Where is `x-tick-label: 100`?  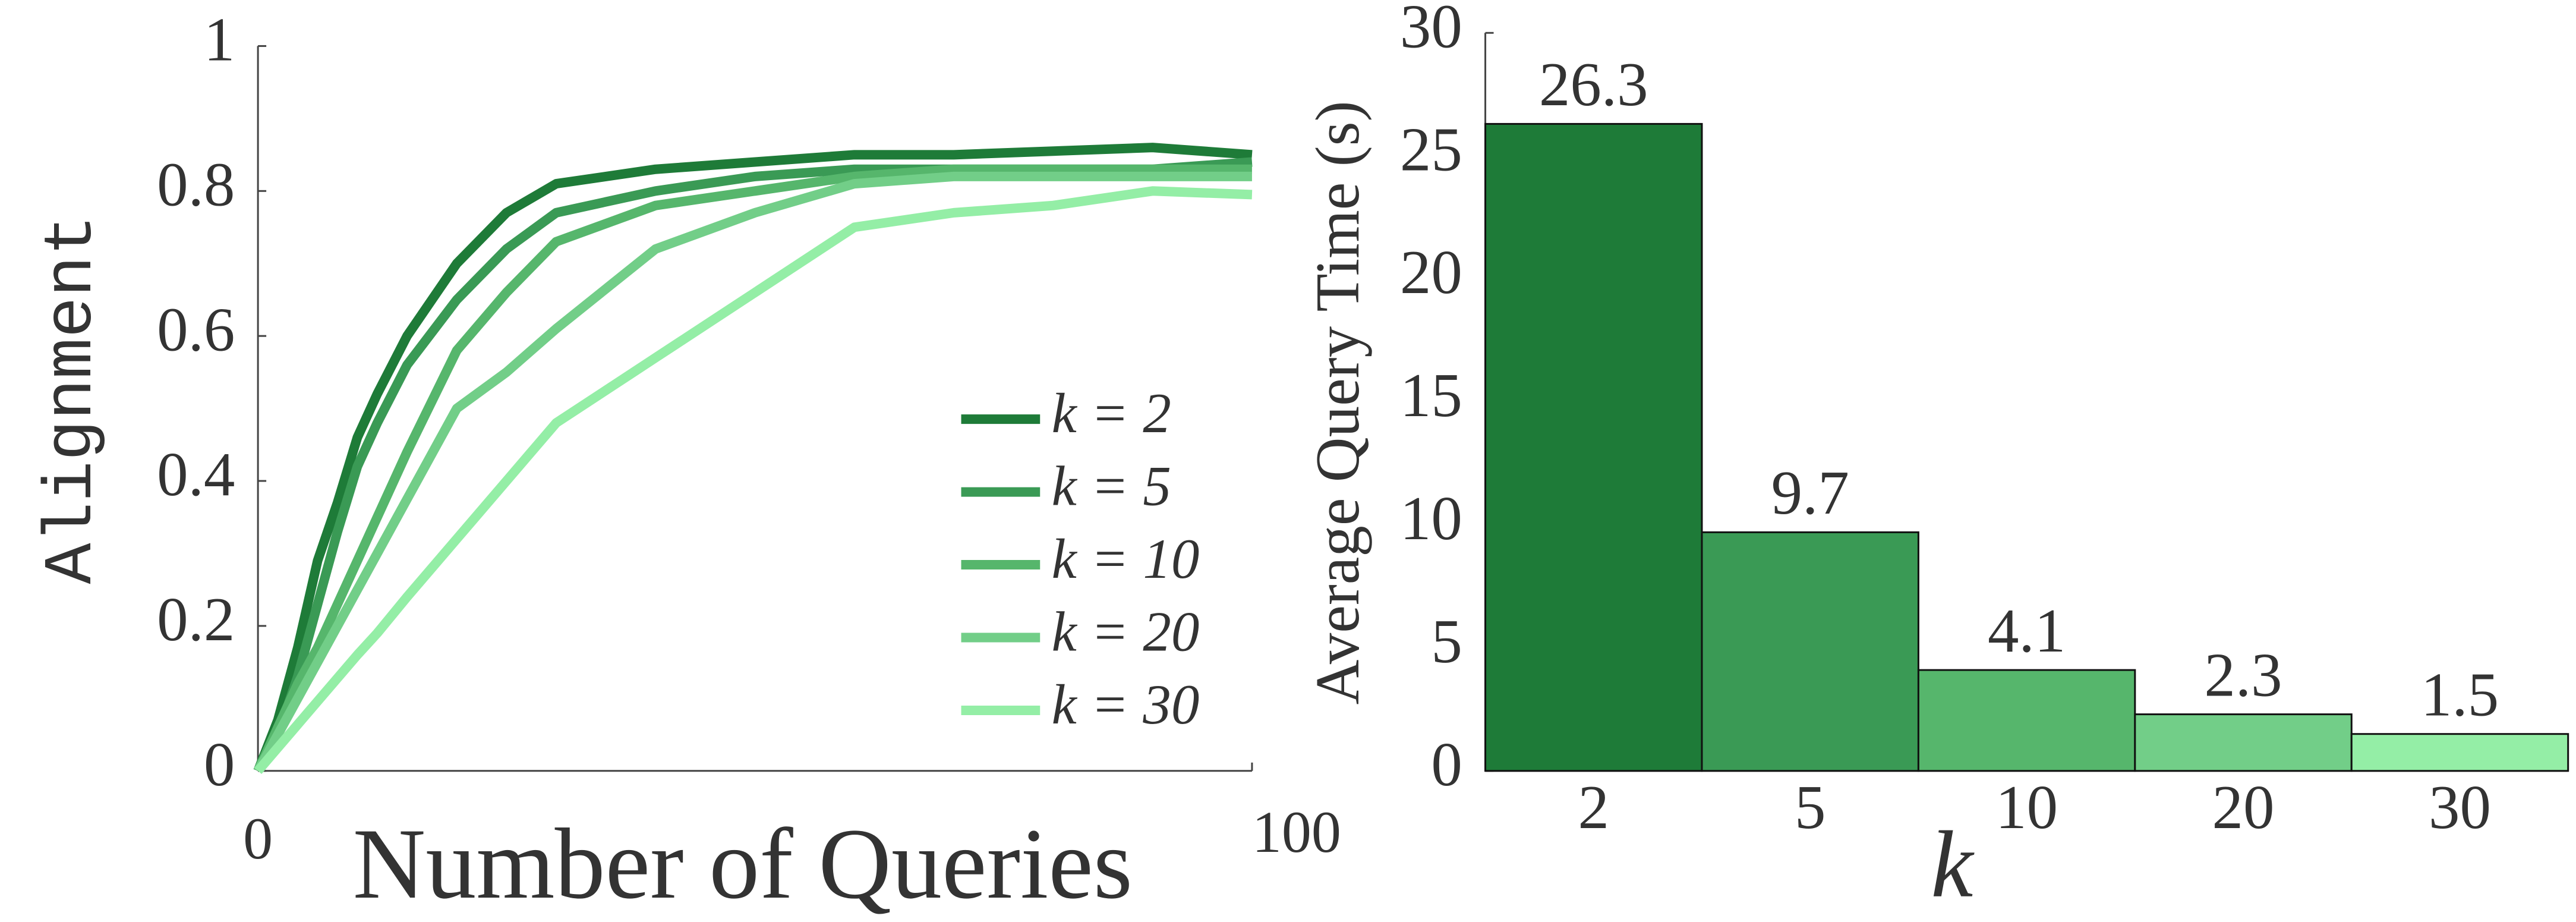 x-tick-label: 100 is located at coordinates (1297, 832).